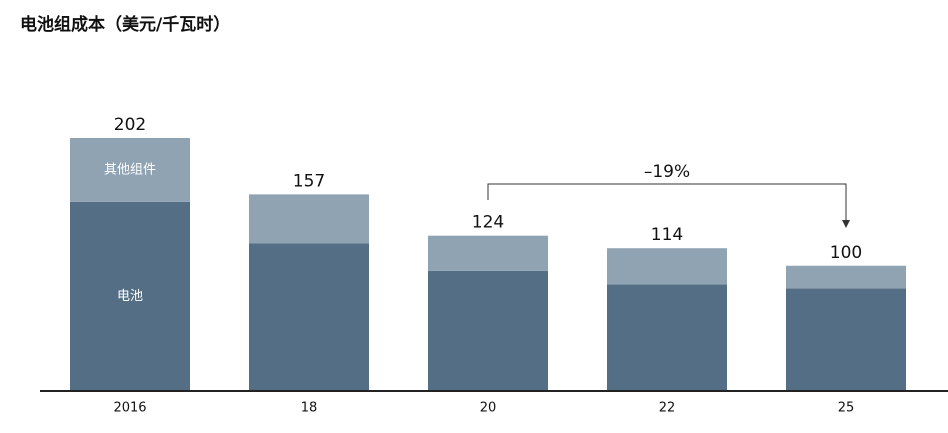 The image size is (948, 433). What do you see at coordinates (125, 24) in the screenshot?
I see `chart-title: 电池组成本（美元/千瓦时）` at bounding box center [125, 24].